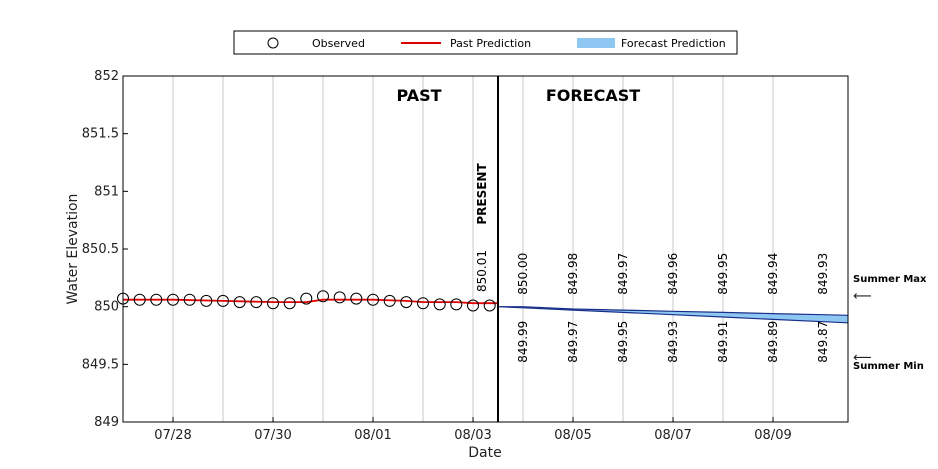 The height and width of the screenshot is (469, 938). I want to click on forecast-upper-line, so click(673, 311).